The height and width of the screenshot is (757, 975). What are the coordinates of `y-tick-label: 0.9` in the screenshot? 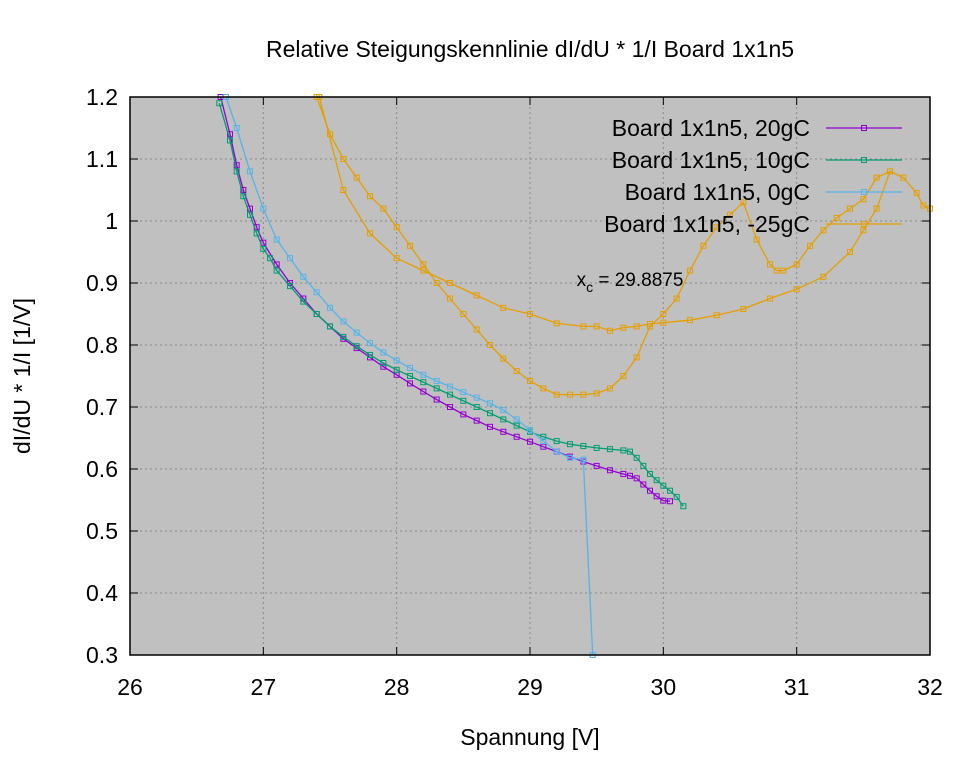 It's located at (102, 283).